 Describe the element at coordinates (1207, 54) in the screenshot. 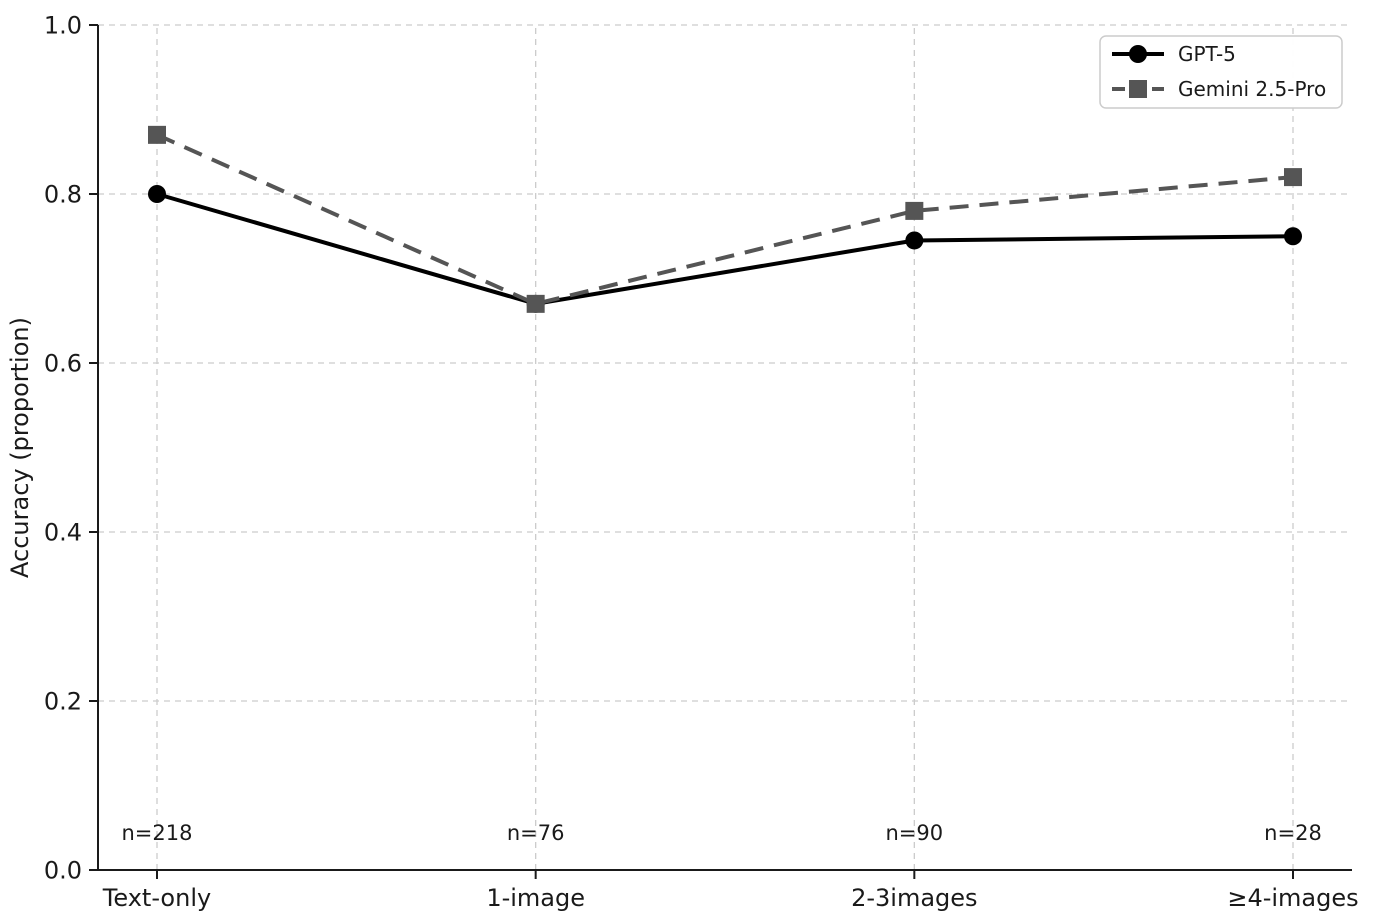

I see `legend-label-gpt-5: GPT-5` at that location.